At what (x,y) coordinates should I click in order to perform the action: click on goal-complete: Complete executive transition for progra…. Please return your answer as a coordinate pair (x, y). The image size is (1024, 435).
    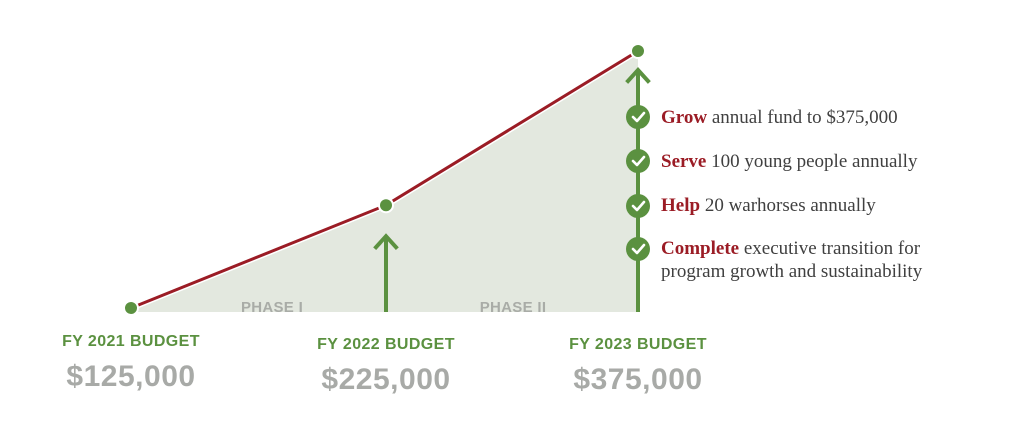
    Looking at the image, I should click on (791, 260).